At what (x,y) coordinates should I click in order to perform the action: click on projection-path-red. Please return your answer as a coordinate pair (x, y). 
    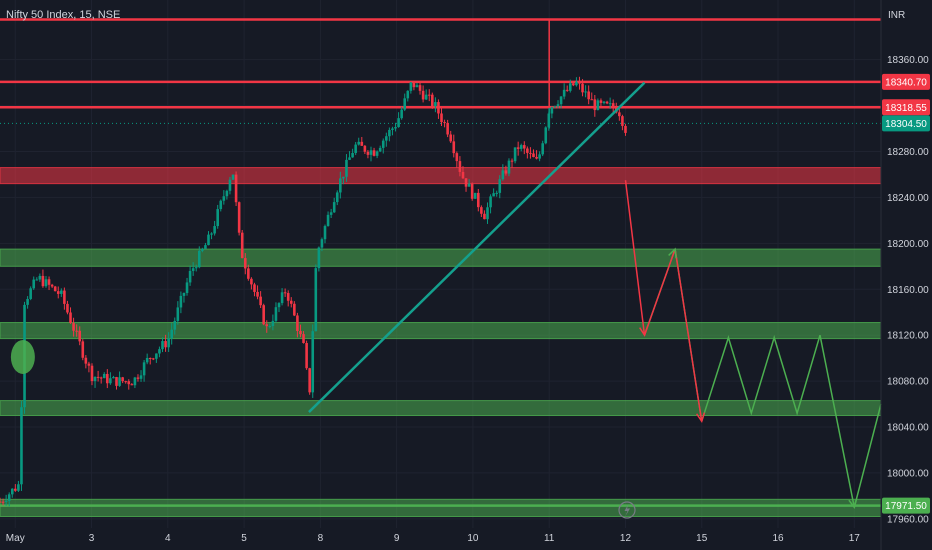
    Looking at the image, I should click on (663, 301).